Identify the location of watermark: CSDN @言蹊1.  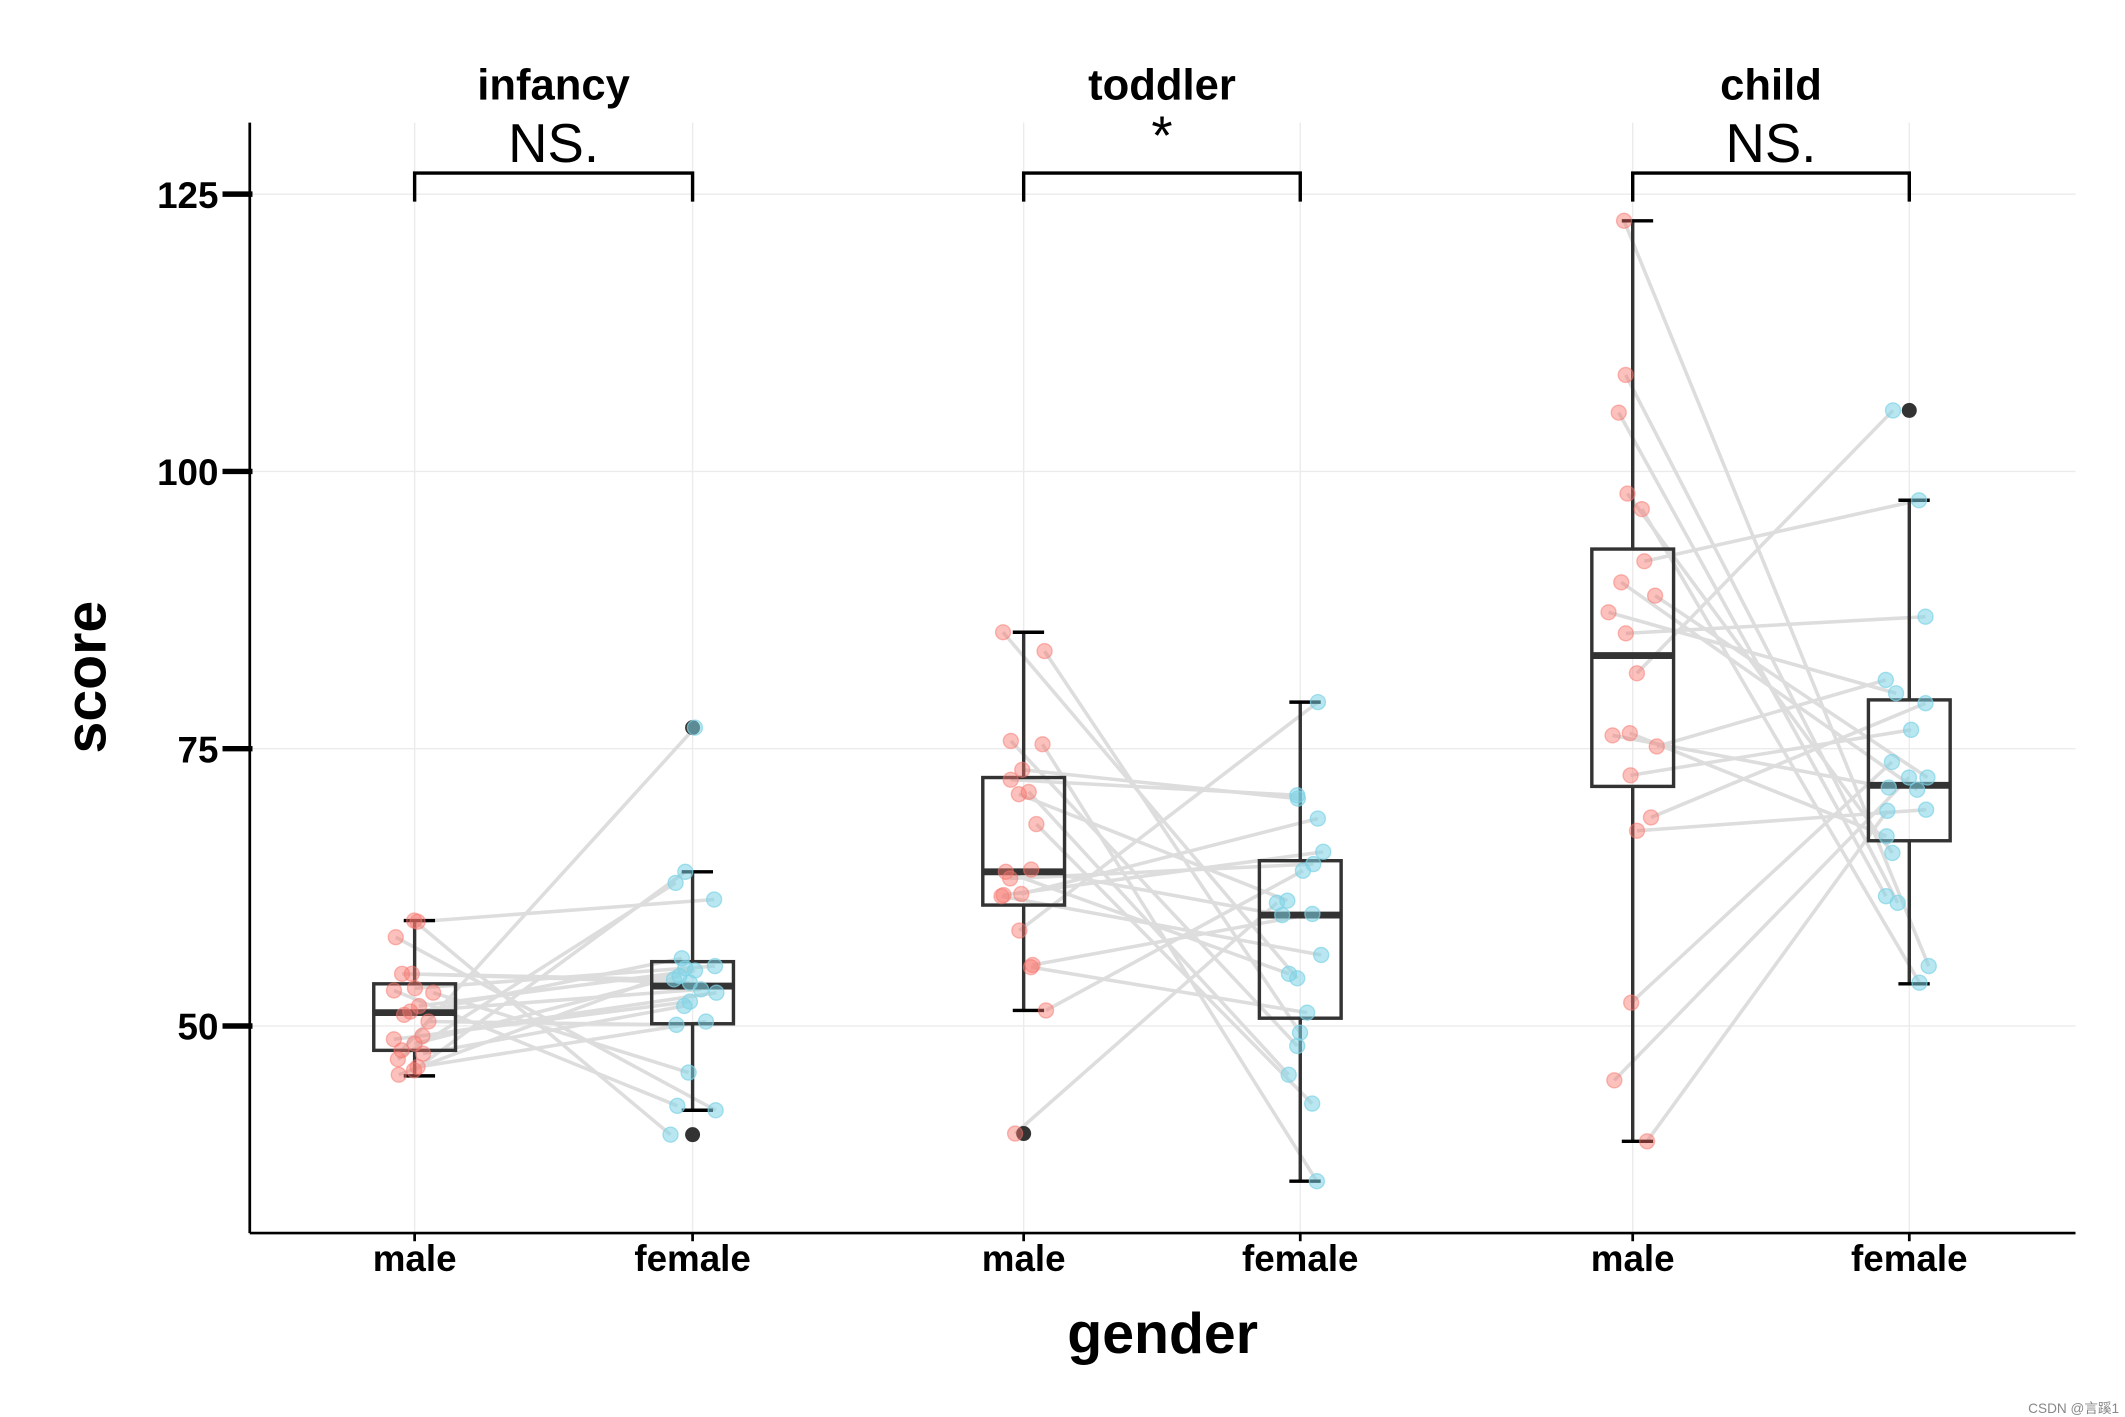
(2073, 1408).